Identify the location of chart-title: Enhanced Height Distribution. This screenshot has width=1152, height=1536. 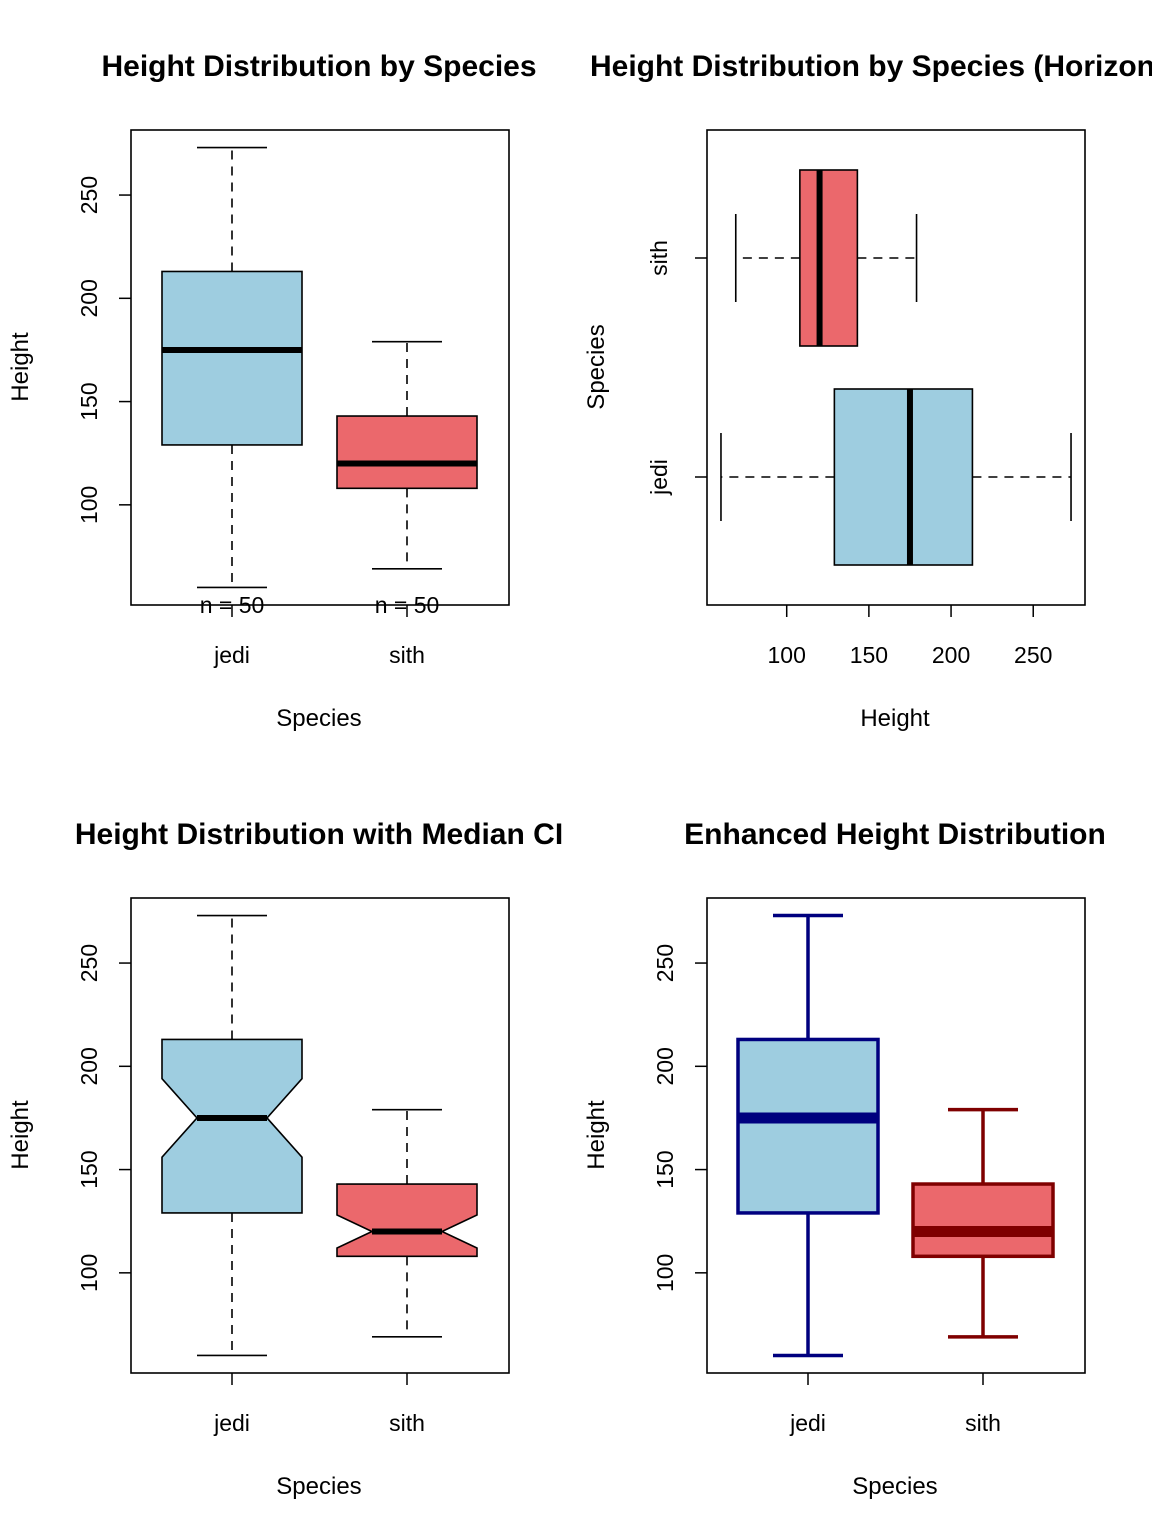
(895, 834).